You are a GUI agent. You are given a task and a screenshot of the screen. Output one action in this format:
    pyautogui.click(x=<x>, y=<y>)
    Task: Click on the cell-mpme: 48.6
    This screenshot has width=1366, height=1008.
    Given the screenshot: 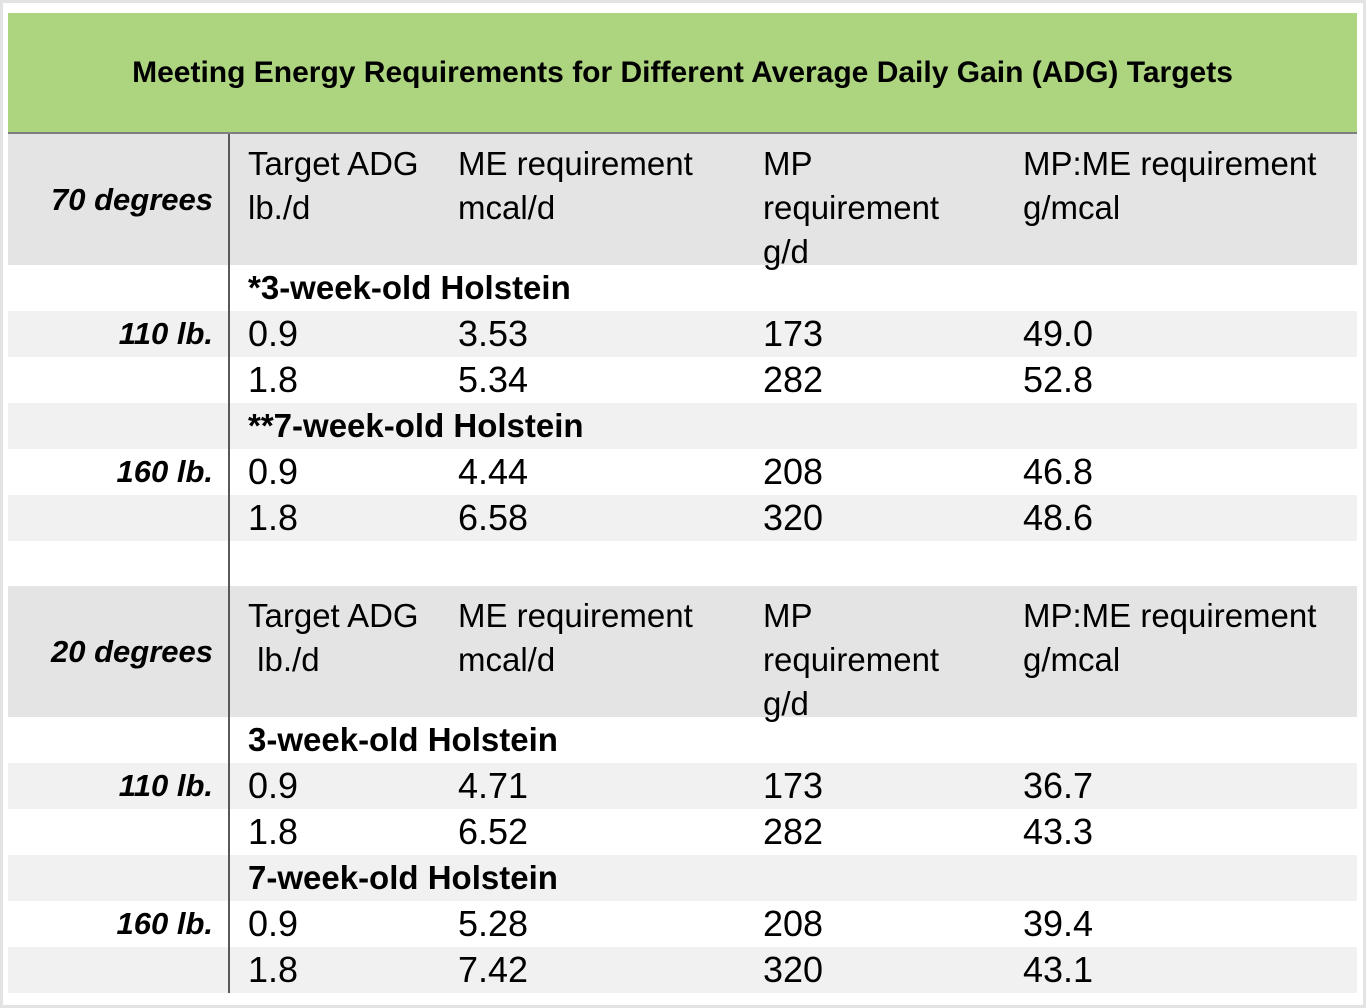 What is the action you would take?
    pyautogui.click(x=1058, y=517)
    